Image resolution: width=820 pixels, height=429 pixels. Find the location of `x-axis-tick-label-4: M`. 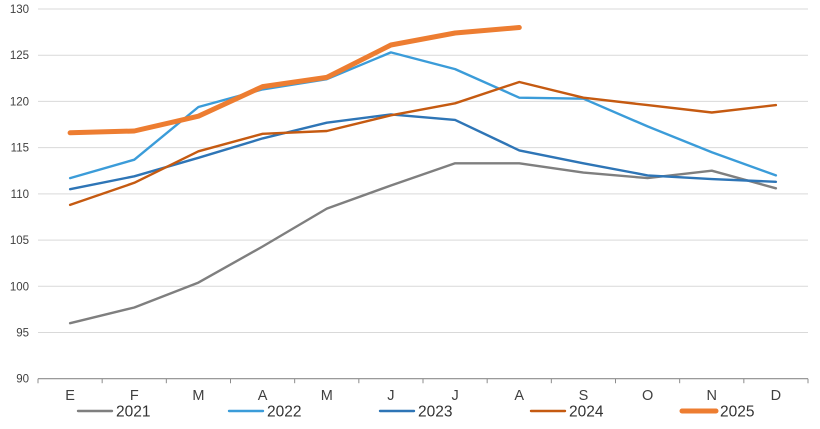

x-axis-tick-label-4: M is located at coordinates (327, 396).